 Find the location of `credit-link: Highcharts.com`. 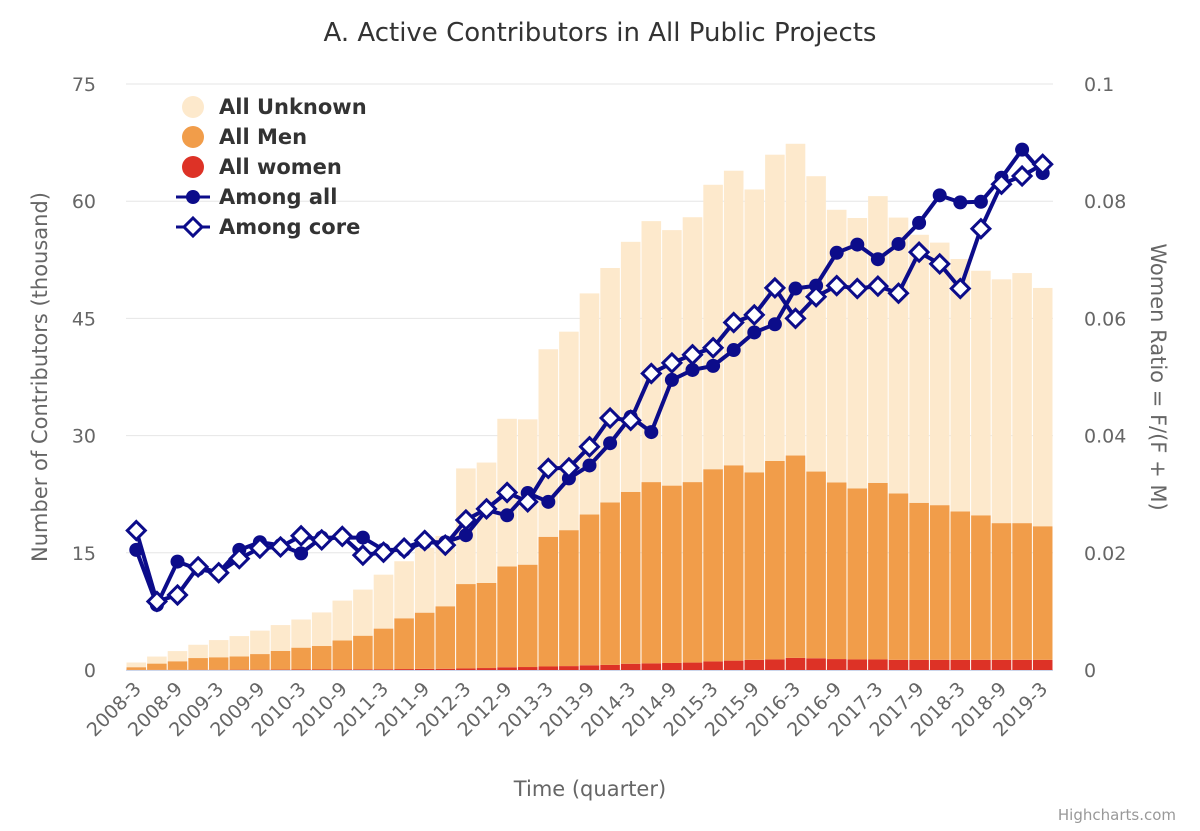

credit-link: Highcharts.com is located at coordinates (1117, 815).